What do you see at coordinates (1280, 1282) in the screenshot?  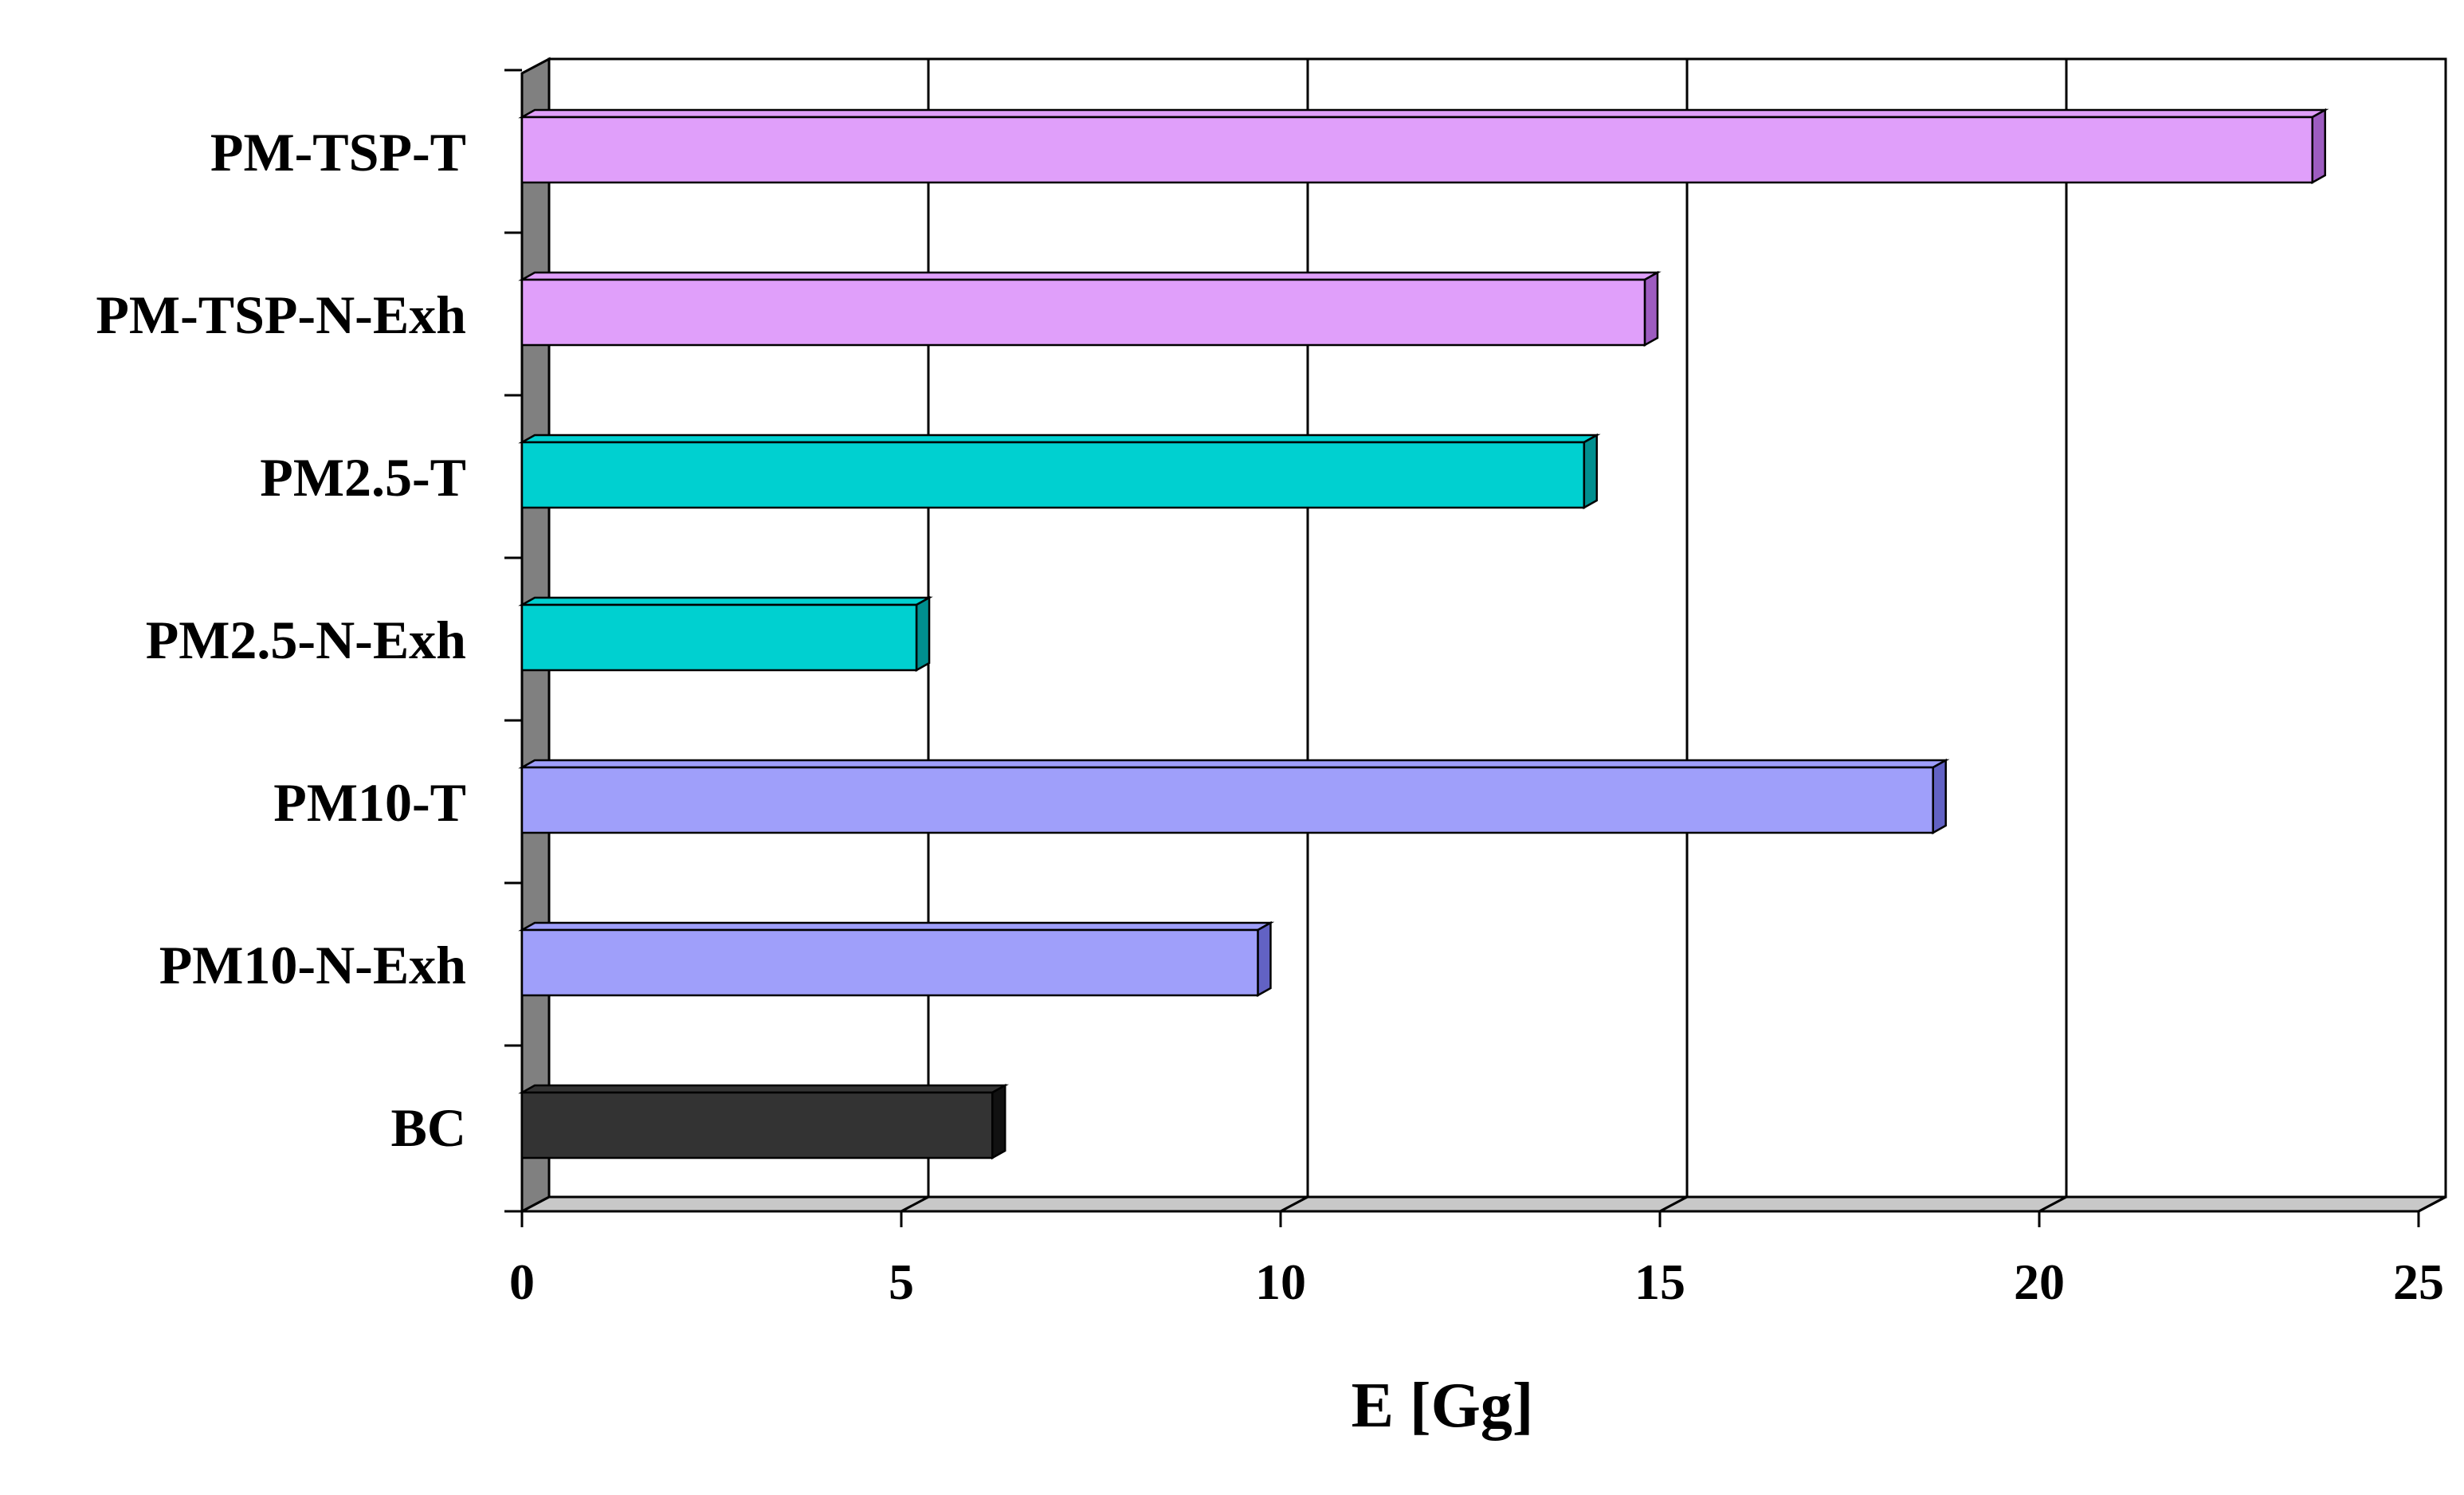 I see `x-tick-label: 10` at bounding box center [1280, 1282].